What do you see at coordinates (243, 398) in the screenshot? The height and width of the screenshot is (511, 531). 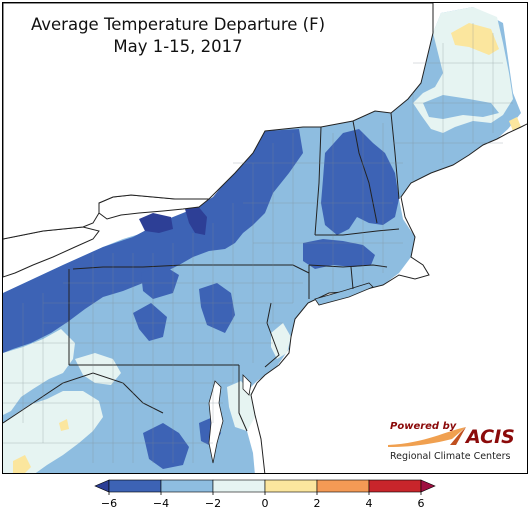 I see `de-border` at bounding box center [243, 398].